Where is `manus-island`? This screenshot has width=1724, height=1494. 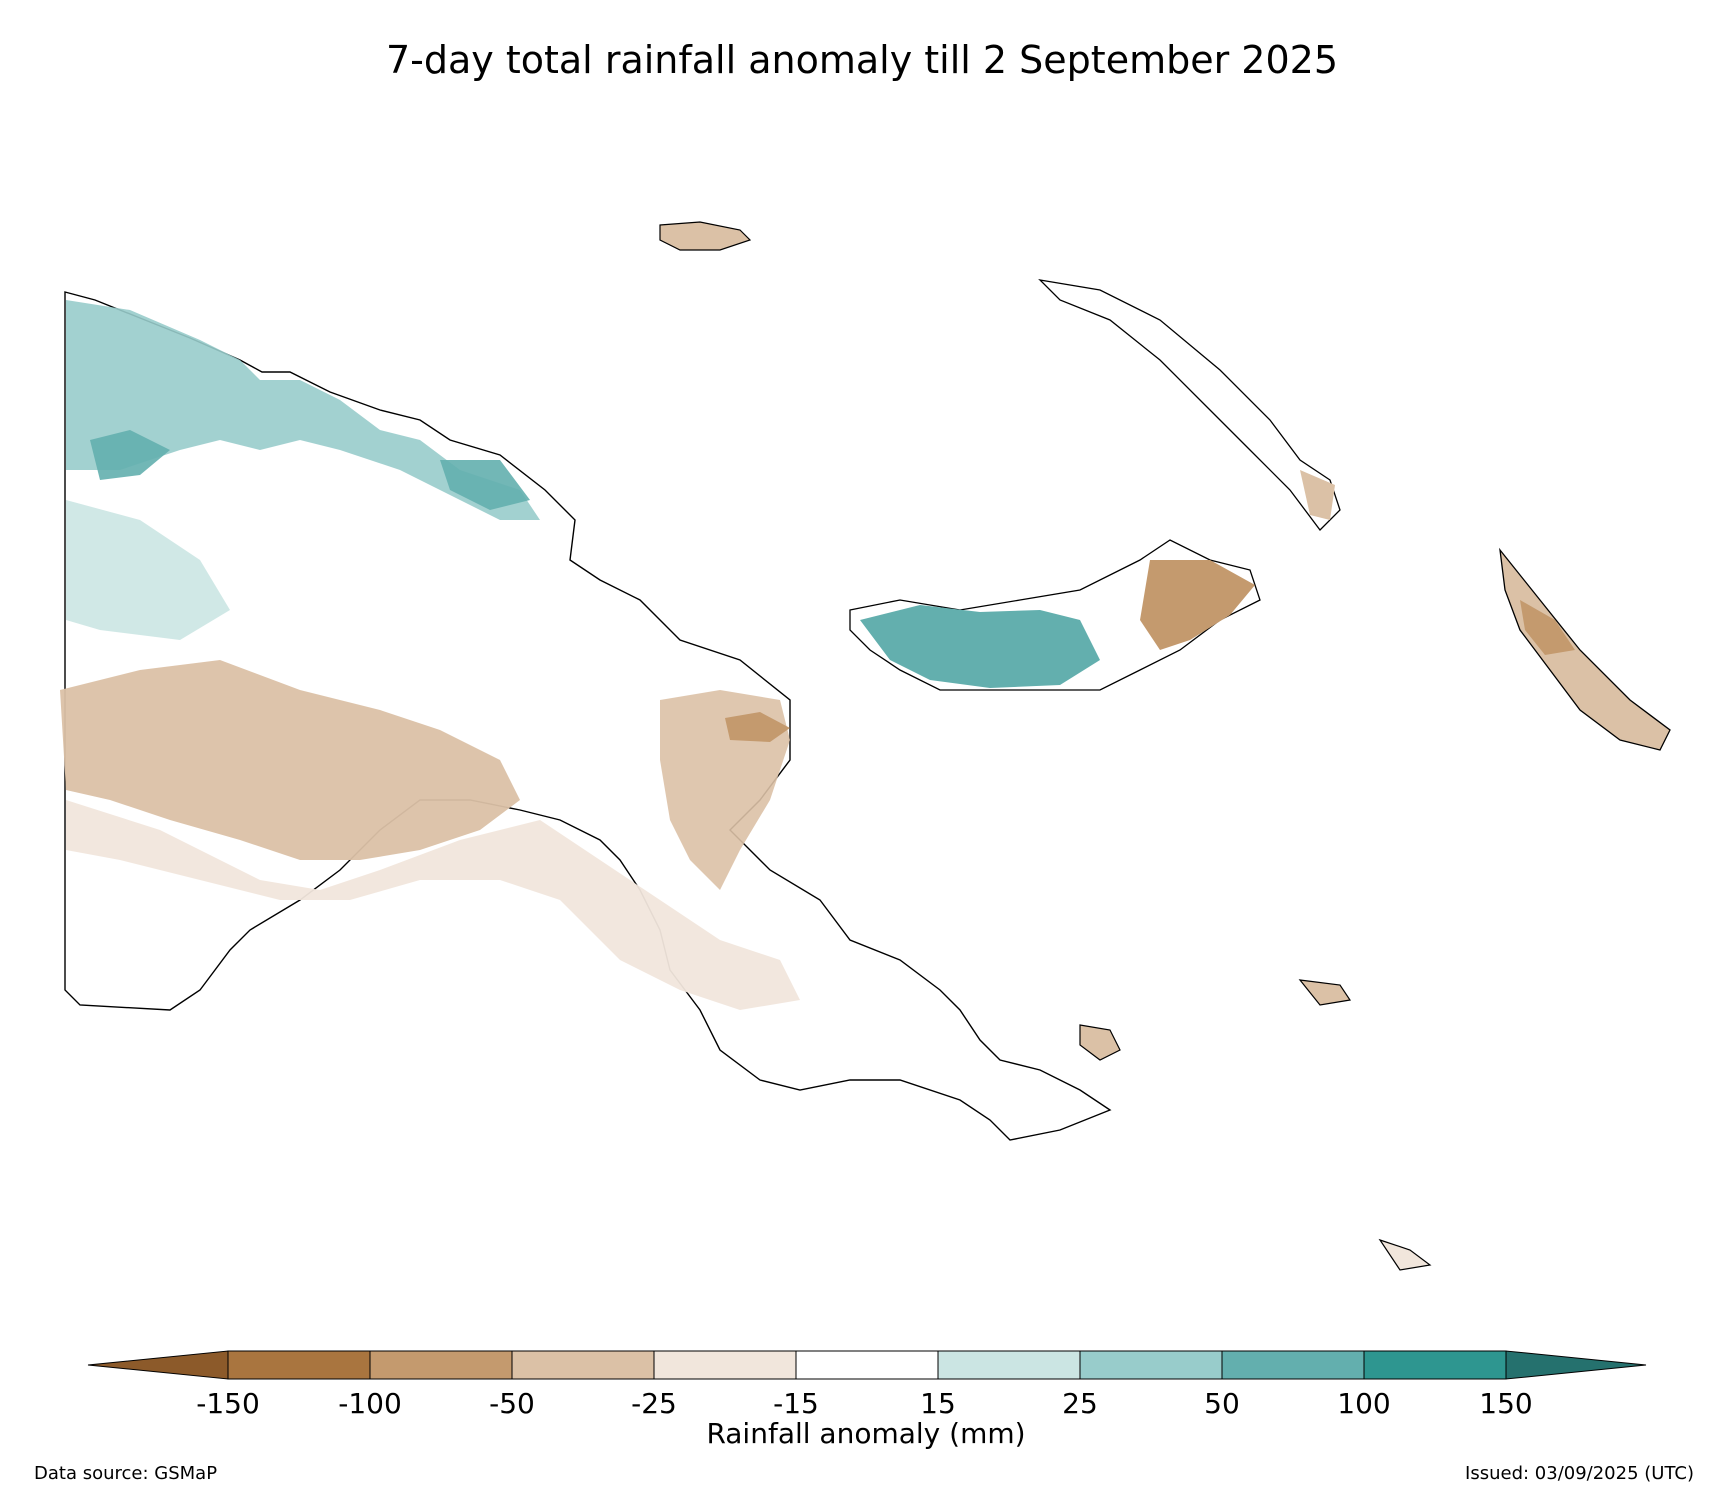
manus-island is located at coordinates (705, 236).